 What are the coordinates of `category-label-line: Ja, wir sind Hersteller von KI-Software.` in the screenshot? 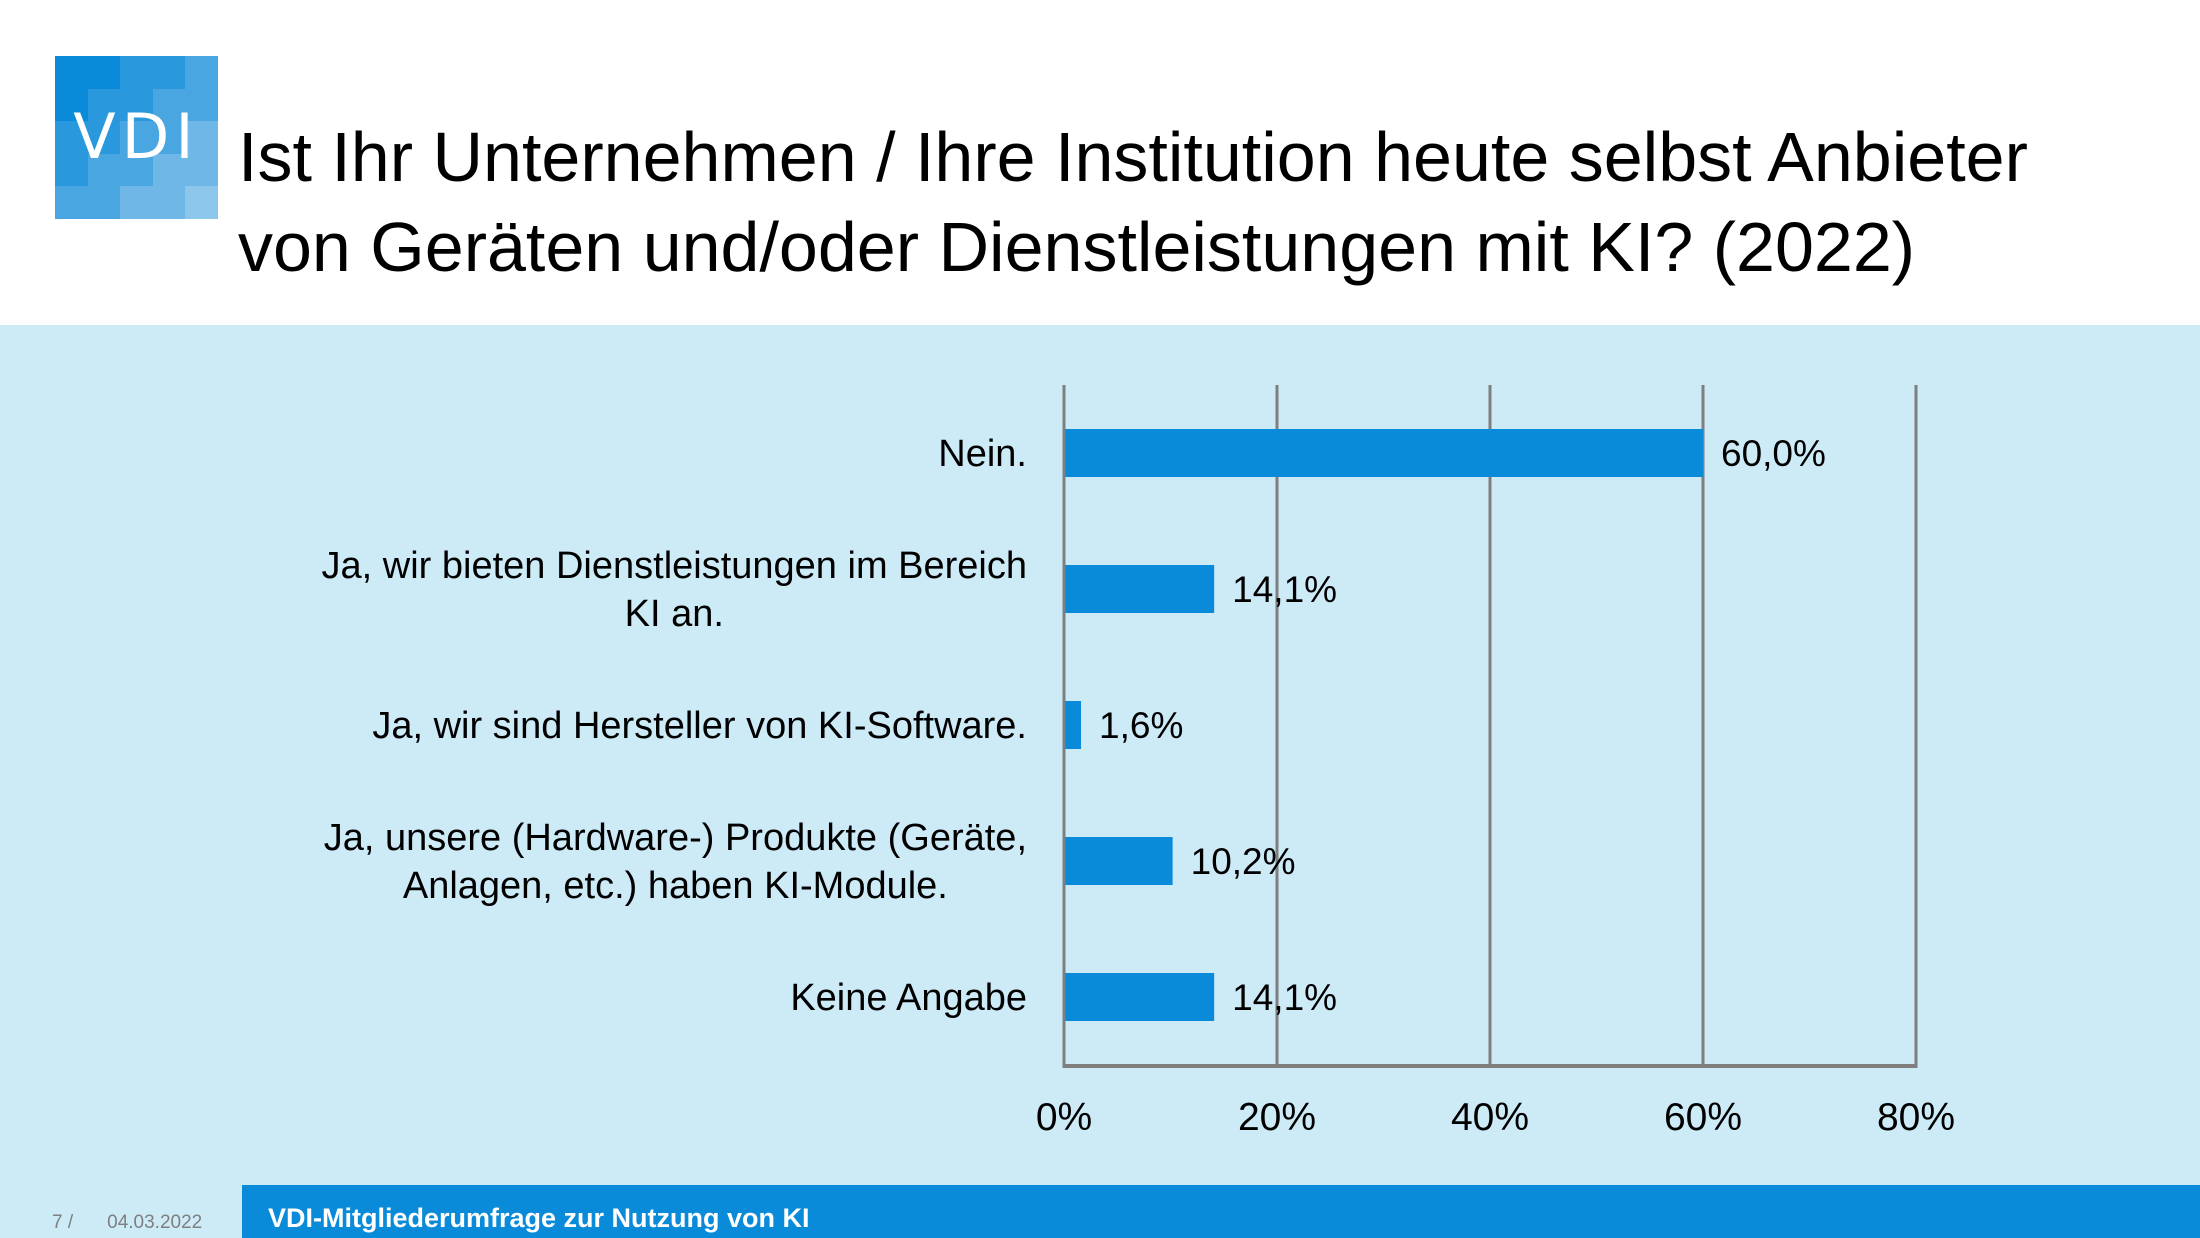 It's located at (699, 726).